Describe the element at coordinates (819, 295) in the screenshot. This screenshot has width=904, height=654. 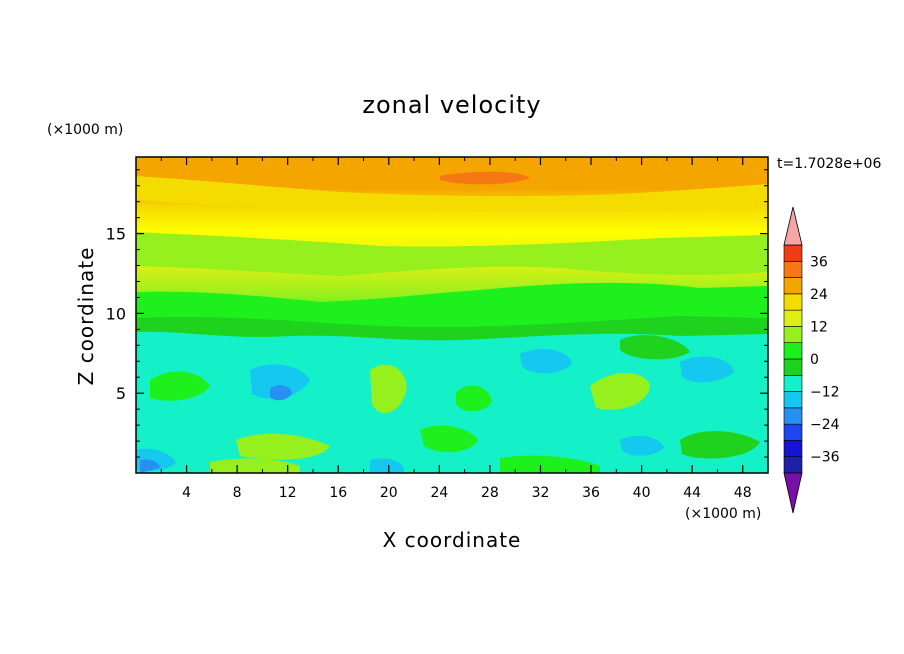
I see `colorbar-tick-label: 24` at that location.